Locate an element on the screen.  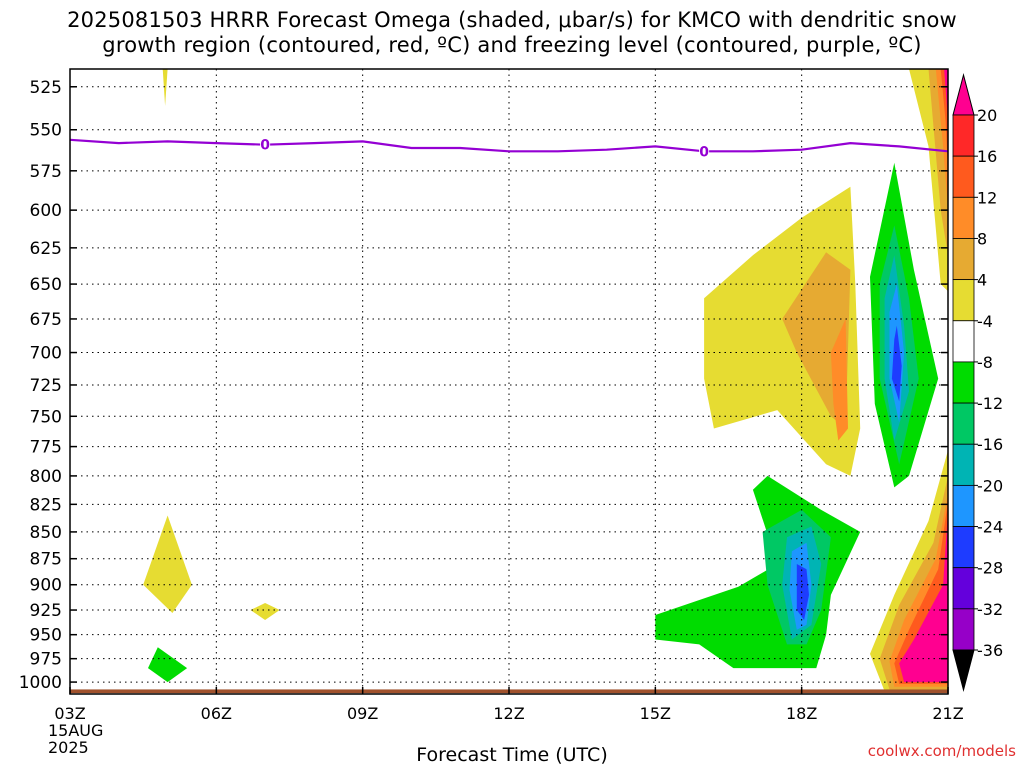
x-axis-title: Forecast Time (UTC) is located at coordinates (512, 755).